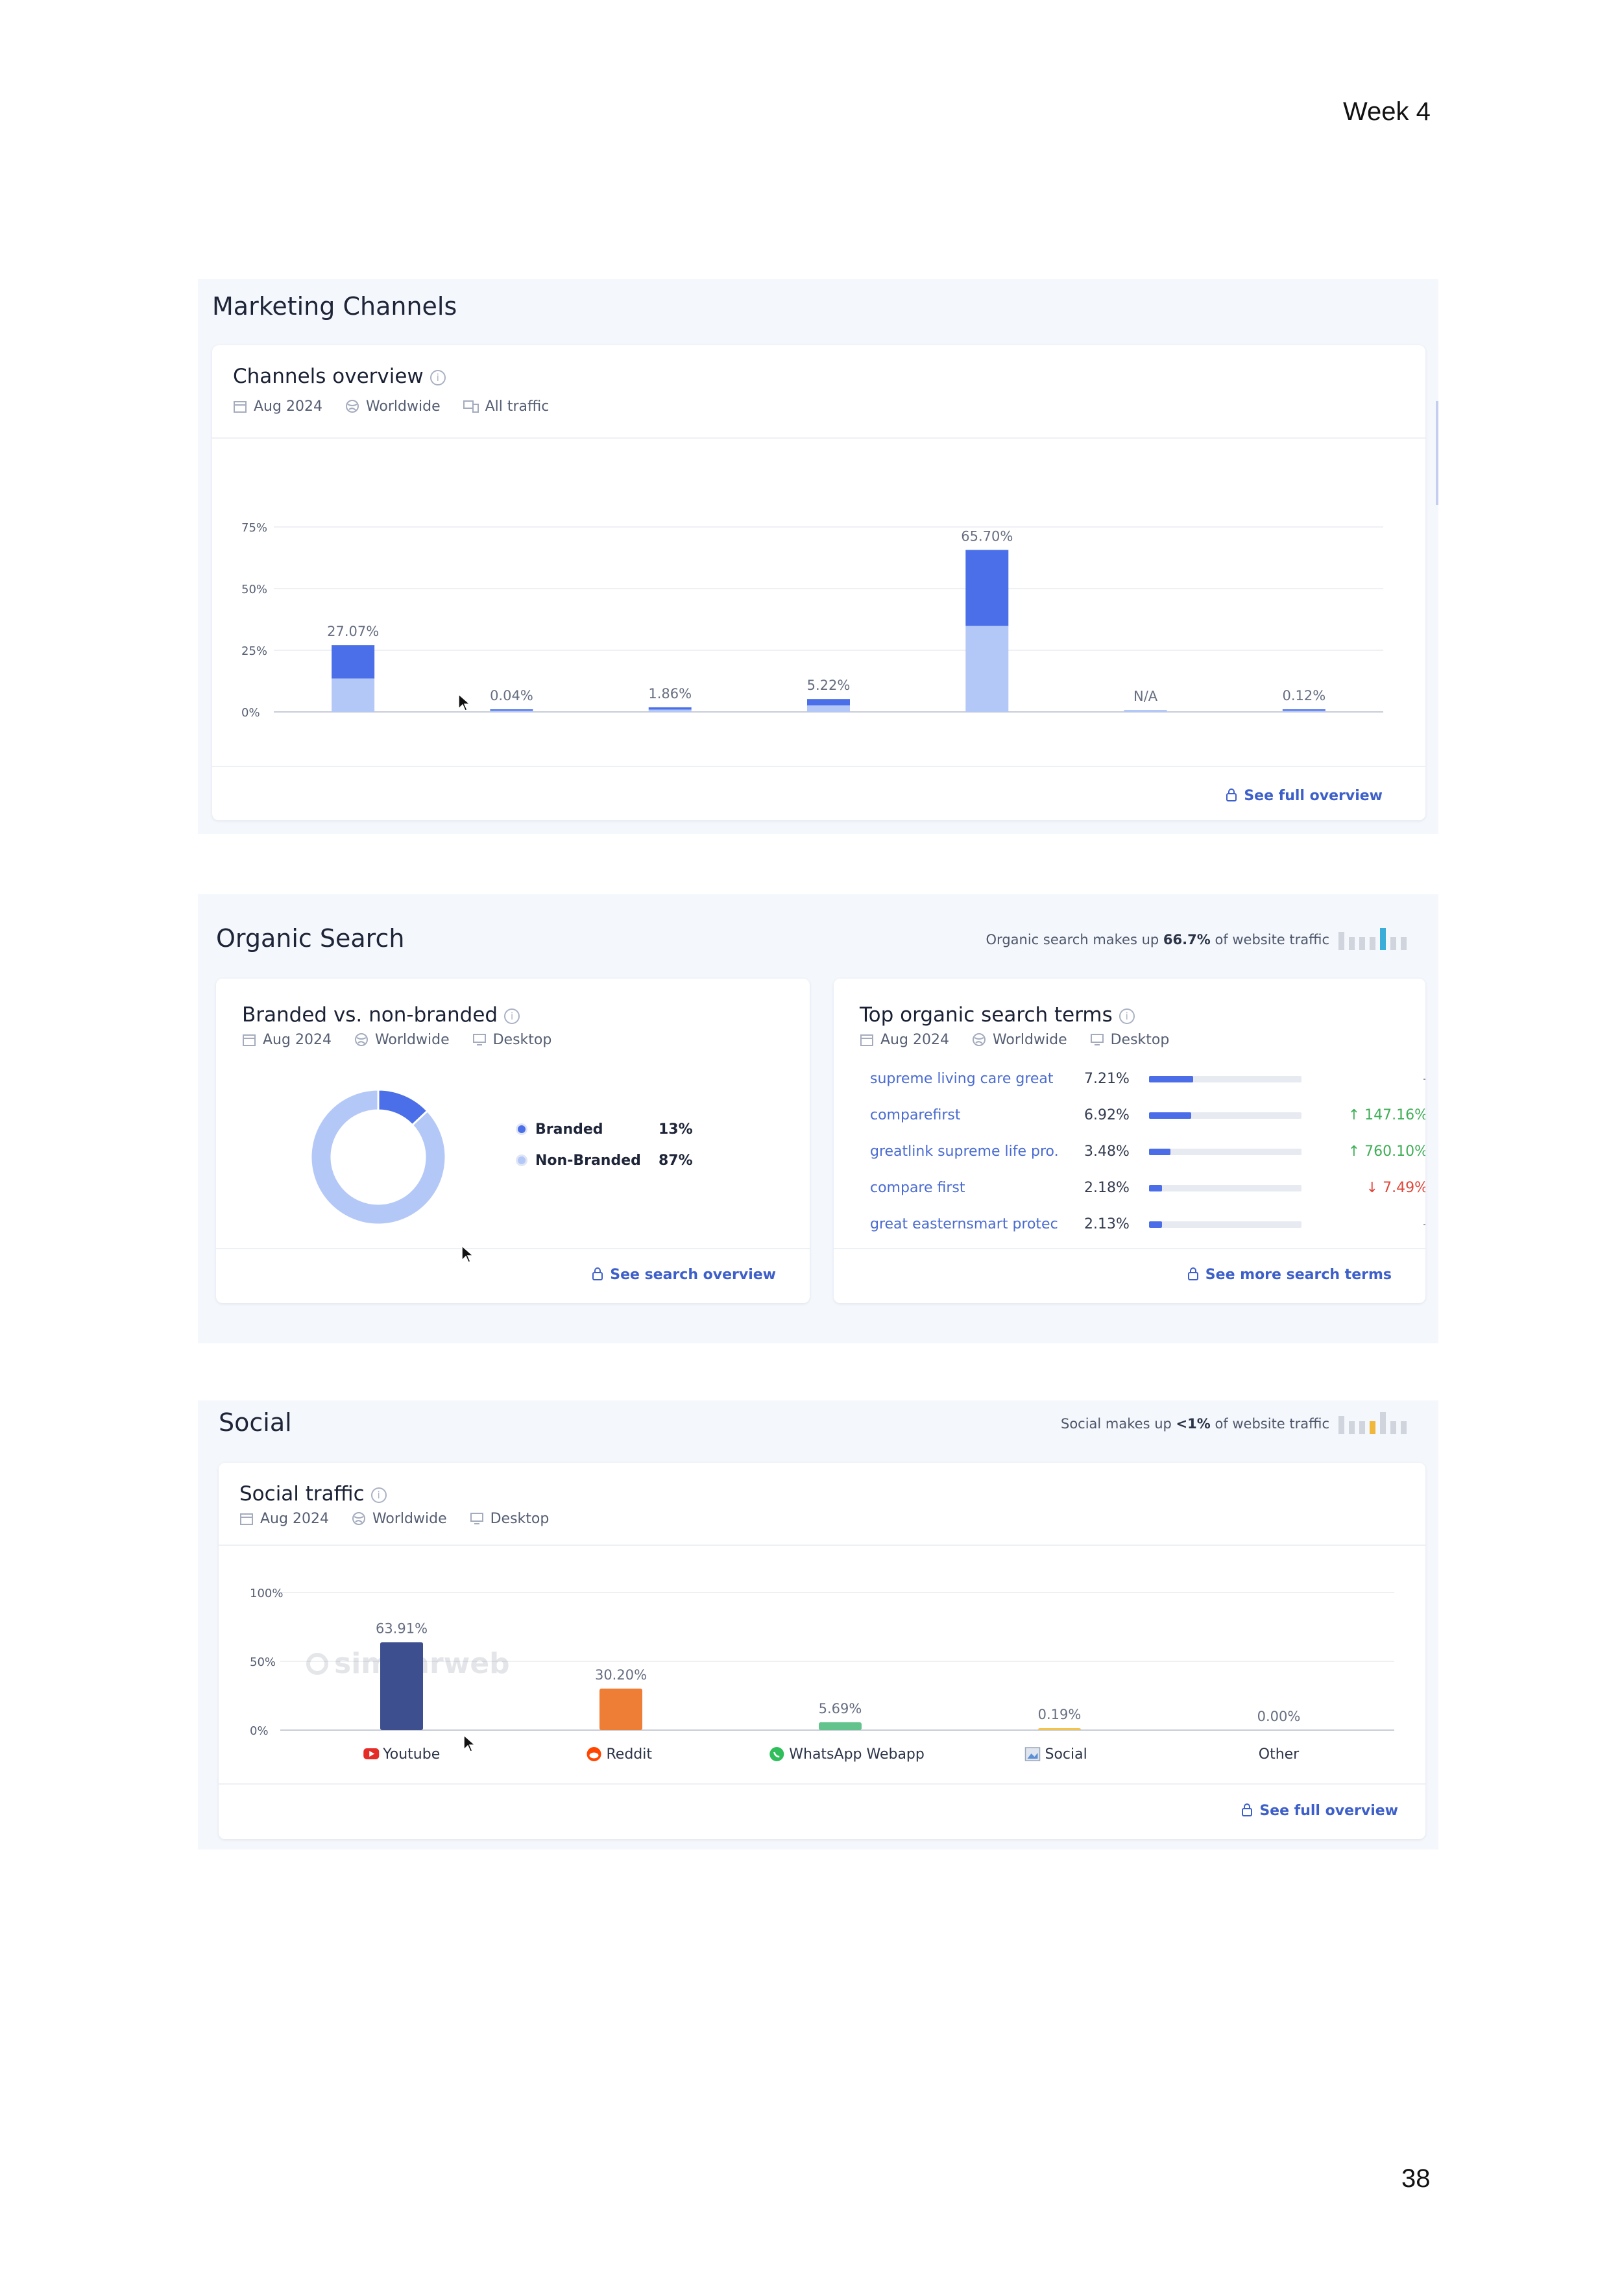 Image resolution: width=1622 pixels, height=2296 pixels. What do you see at coordinates (1146, 727) in the screenshot?
I see `x-tick-label: Paid search` at bounding box center [1146, 727].